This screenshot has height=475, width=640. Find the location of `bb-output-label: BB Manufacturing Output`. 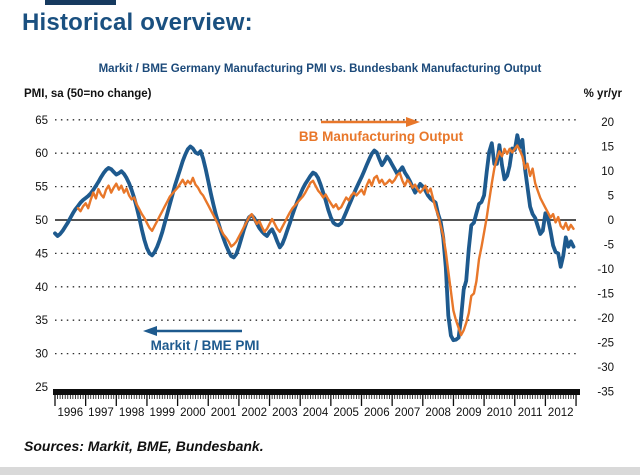

bb-output-label: BB Manufacturing Output is located at coordinates (381, 136).